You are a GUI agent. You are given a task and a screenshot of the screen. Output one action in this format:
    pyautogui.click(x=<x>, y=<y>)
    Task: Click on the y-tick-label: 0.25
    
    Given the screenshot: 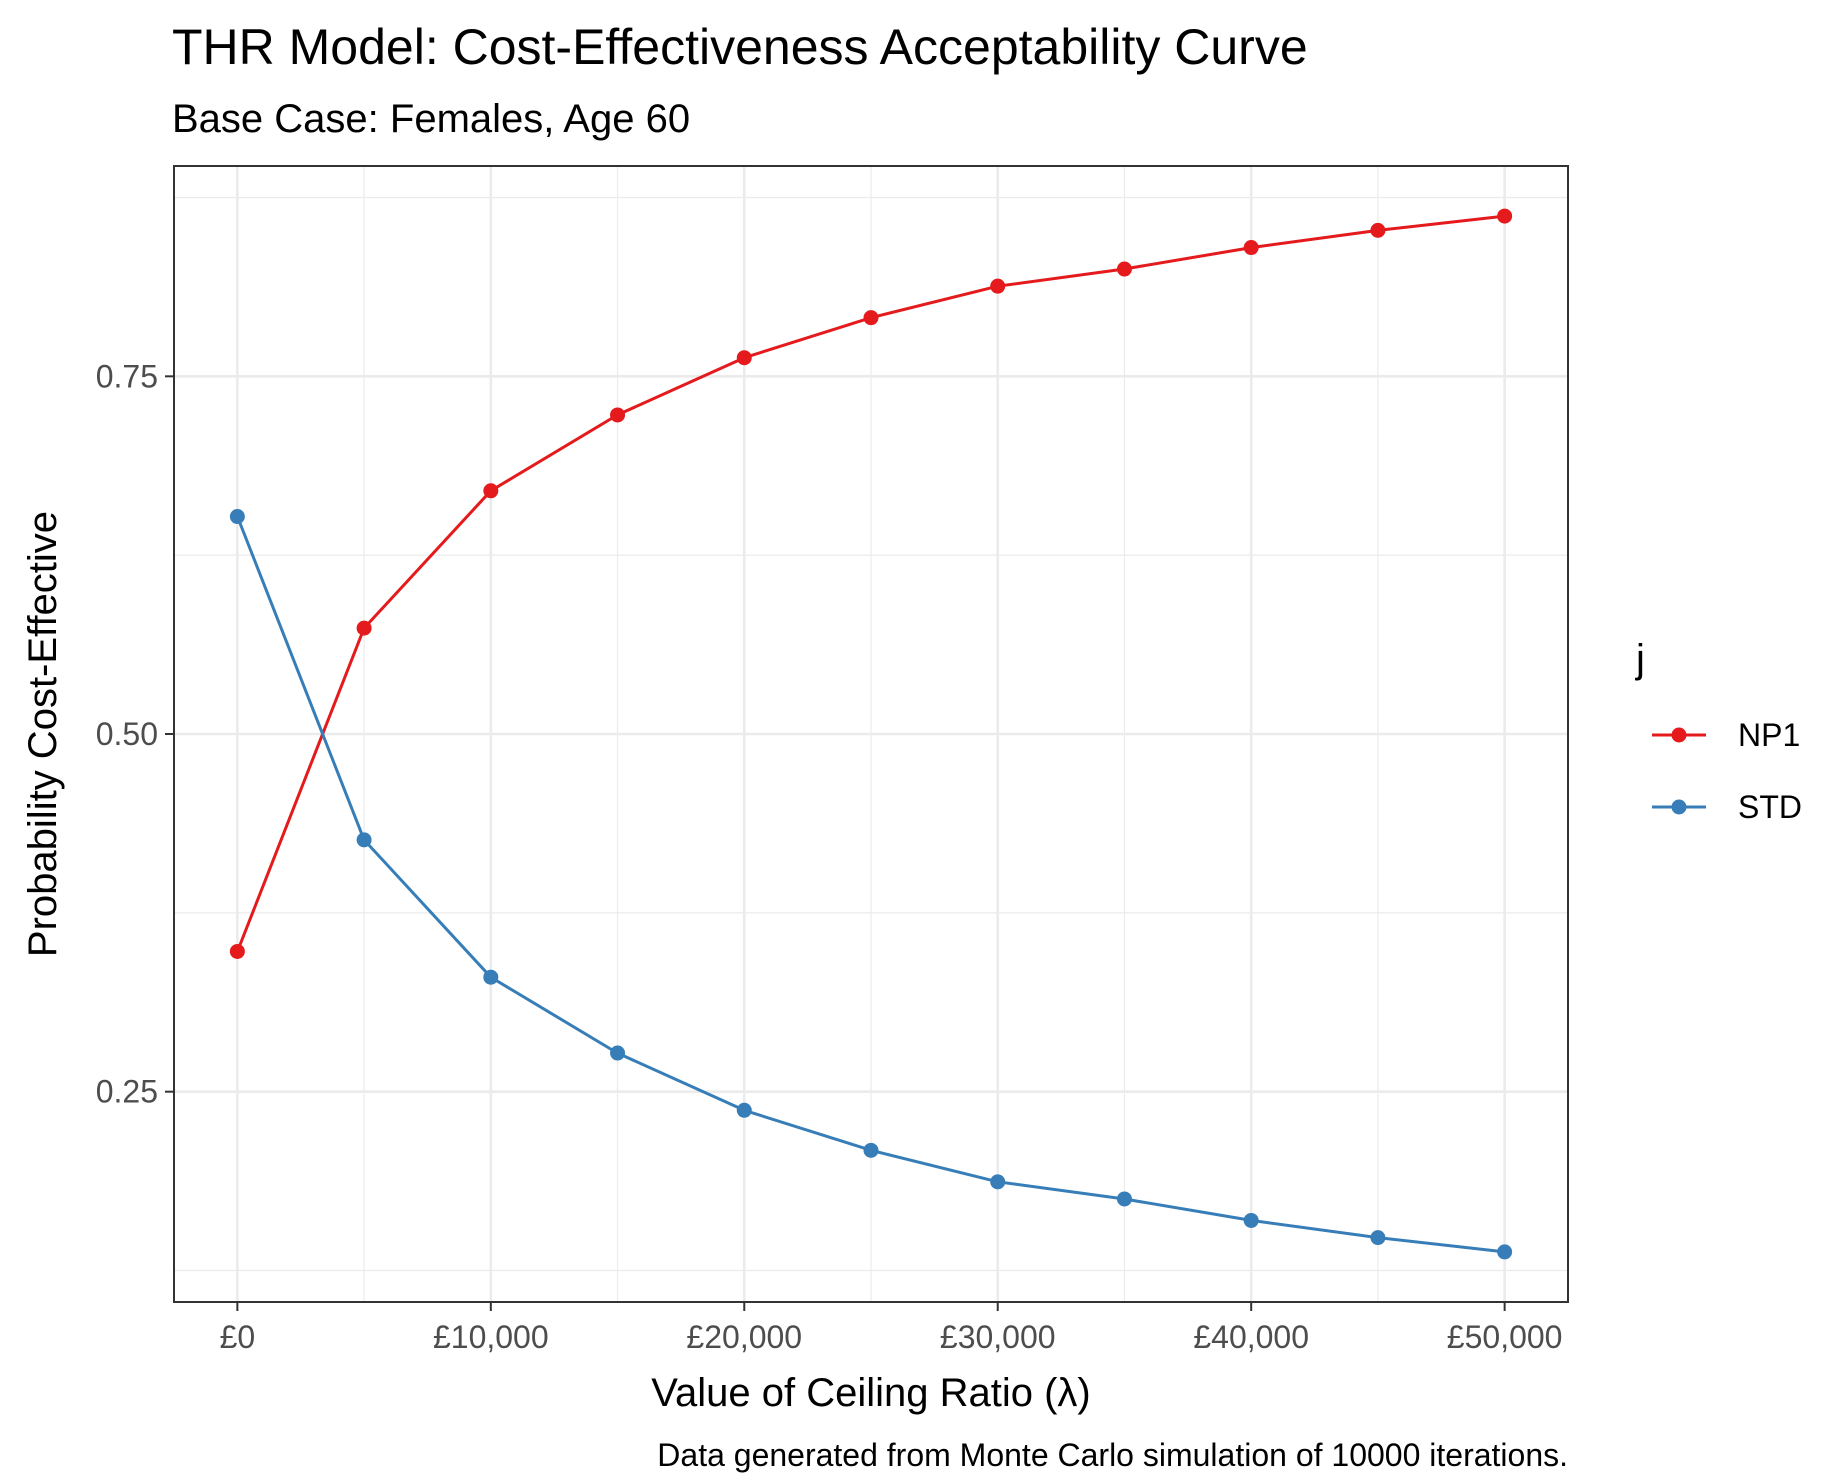 What is the action you would take?
    pyautogui.click(x=127, y=1092)
    